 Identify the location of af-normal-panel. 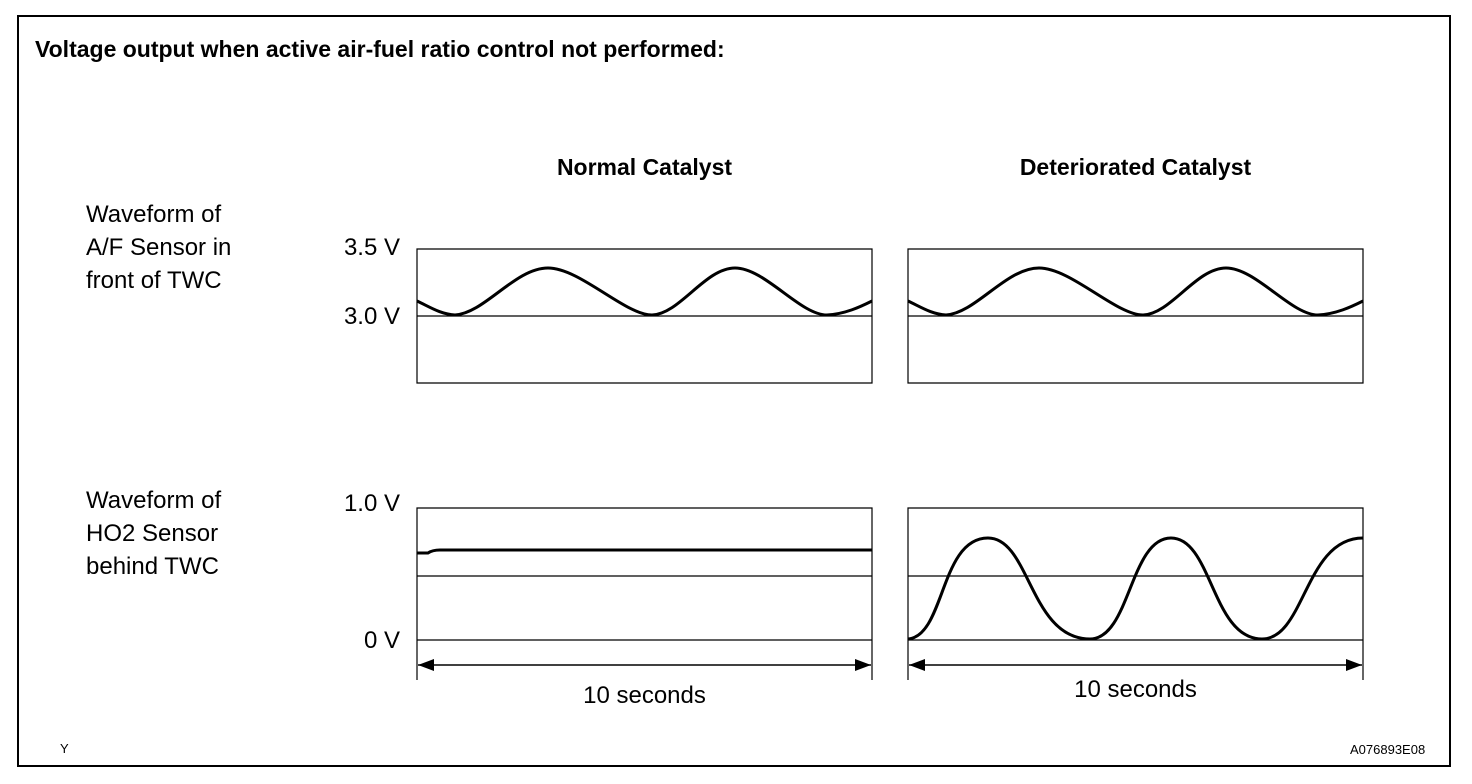
(644, 316).